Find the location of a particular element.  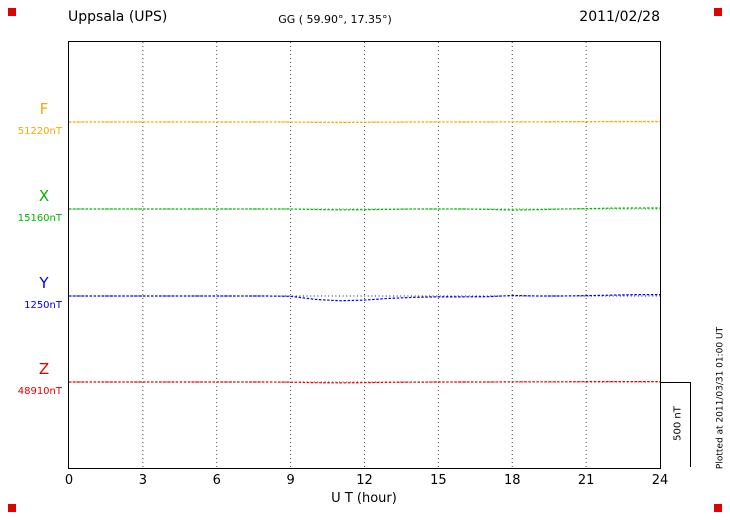

registration-mark-bottom-right is located at coordinates (718, 508).